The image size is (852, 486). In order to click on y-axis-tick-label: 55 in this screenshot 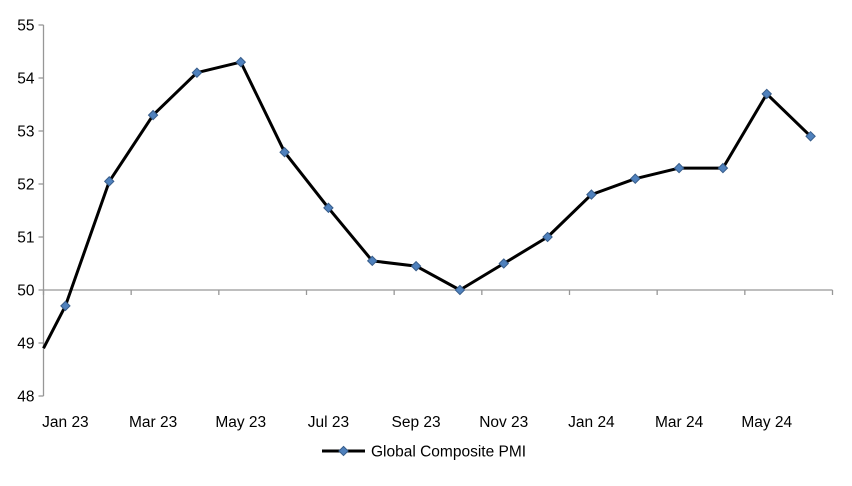, I will do `click(25, 26)`.